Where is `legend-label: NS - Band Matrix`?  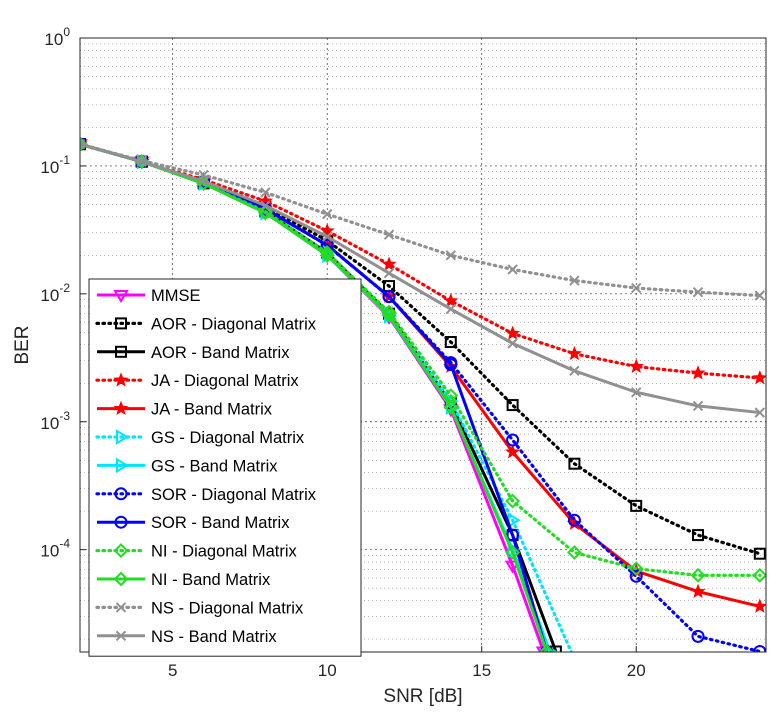 legend-label: NS - Band Matrix is located at coordinates (214, 637).